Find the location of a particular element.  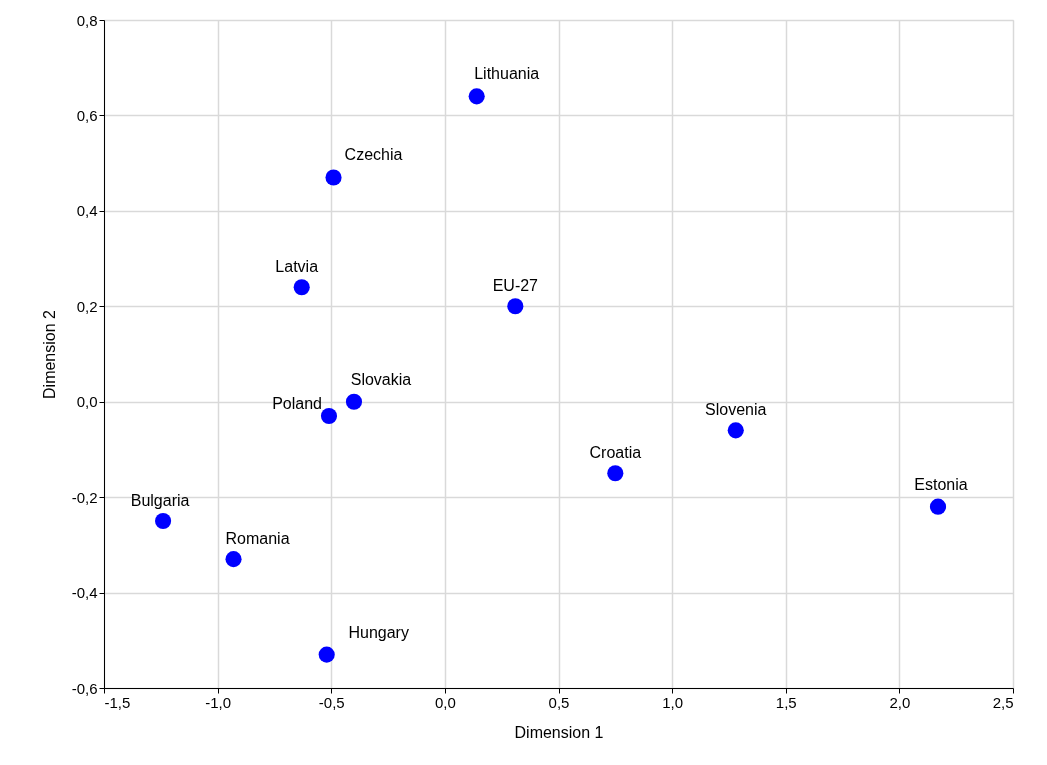

y-tick-label: 0,0 is located at coordinates (87, 402).